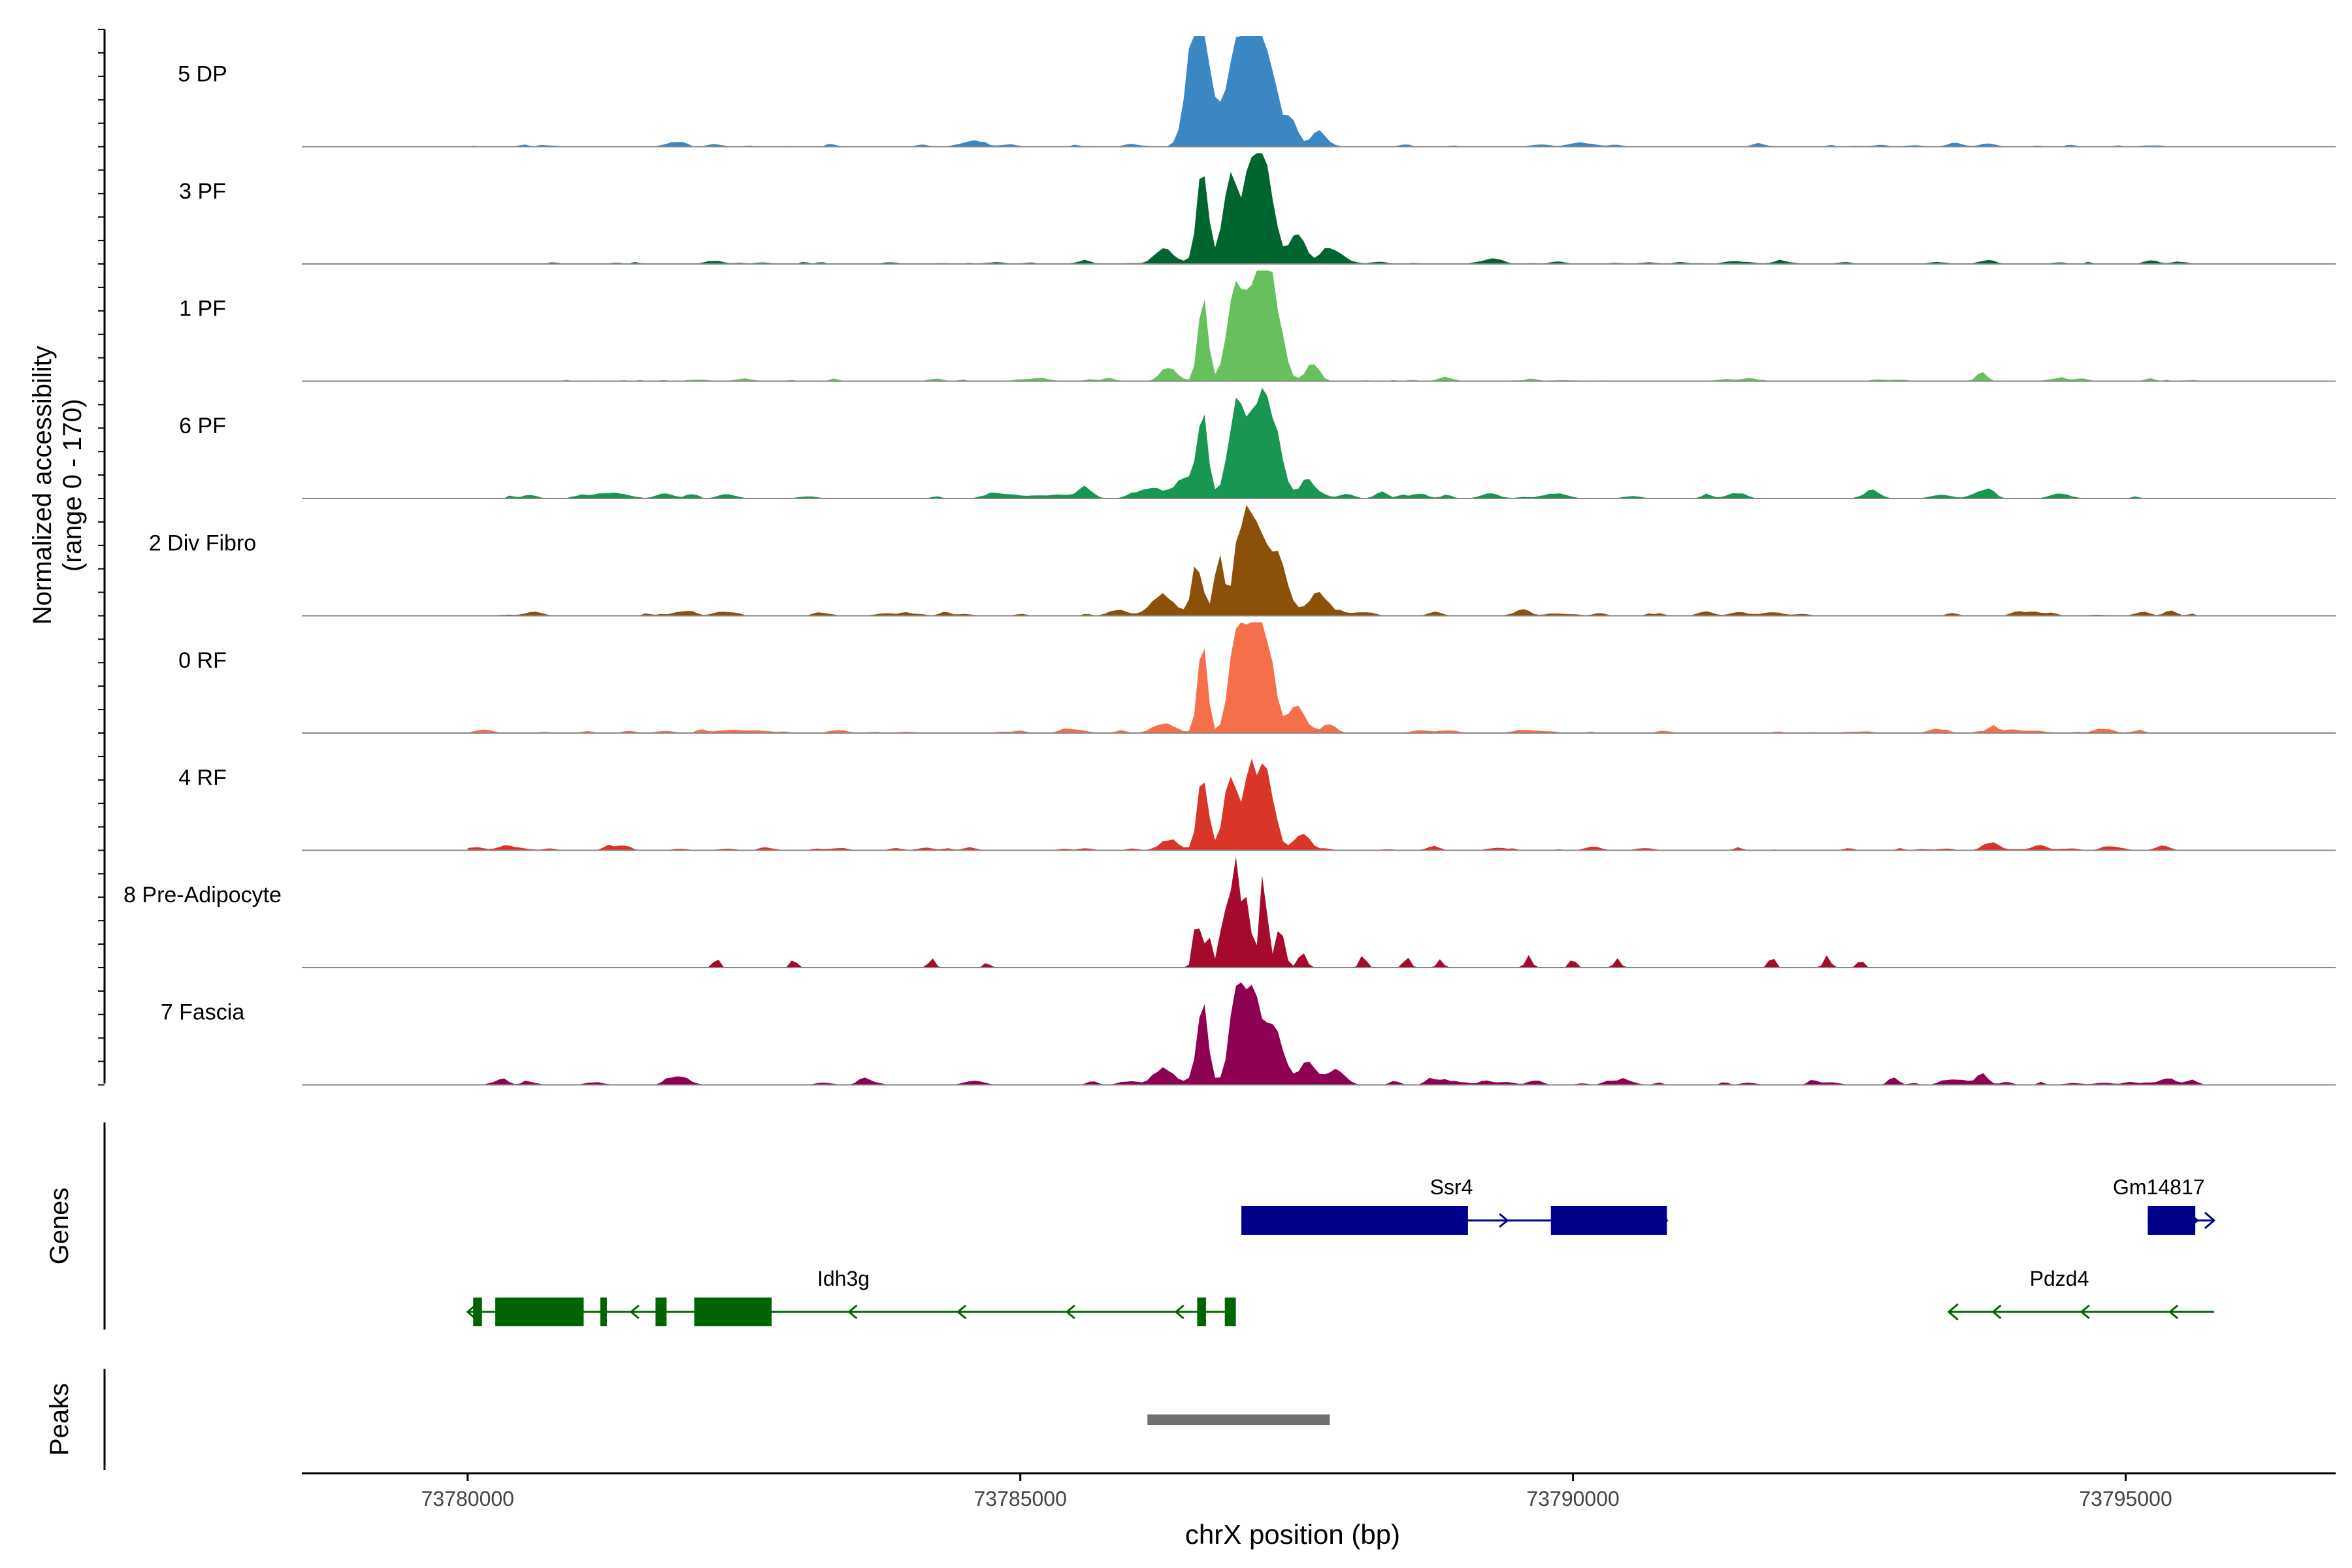  What do you see at coordinates (1345, 560) in the screenshot?
I see `coverage-area-2-div-fibro` at bounding box center [1345, 560].